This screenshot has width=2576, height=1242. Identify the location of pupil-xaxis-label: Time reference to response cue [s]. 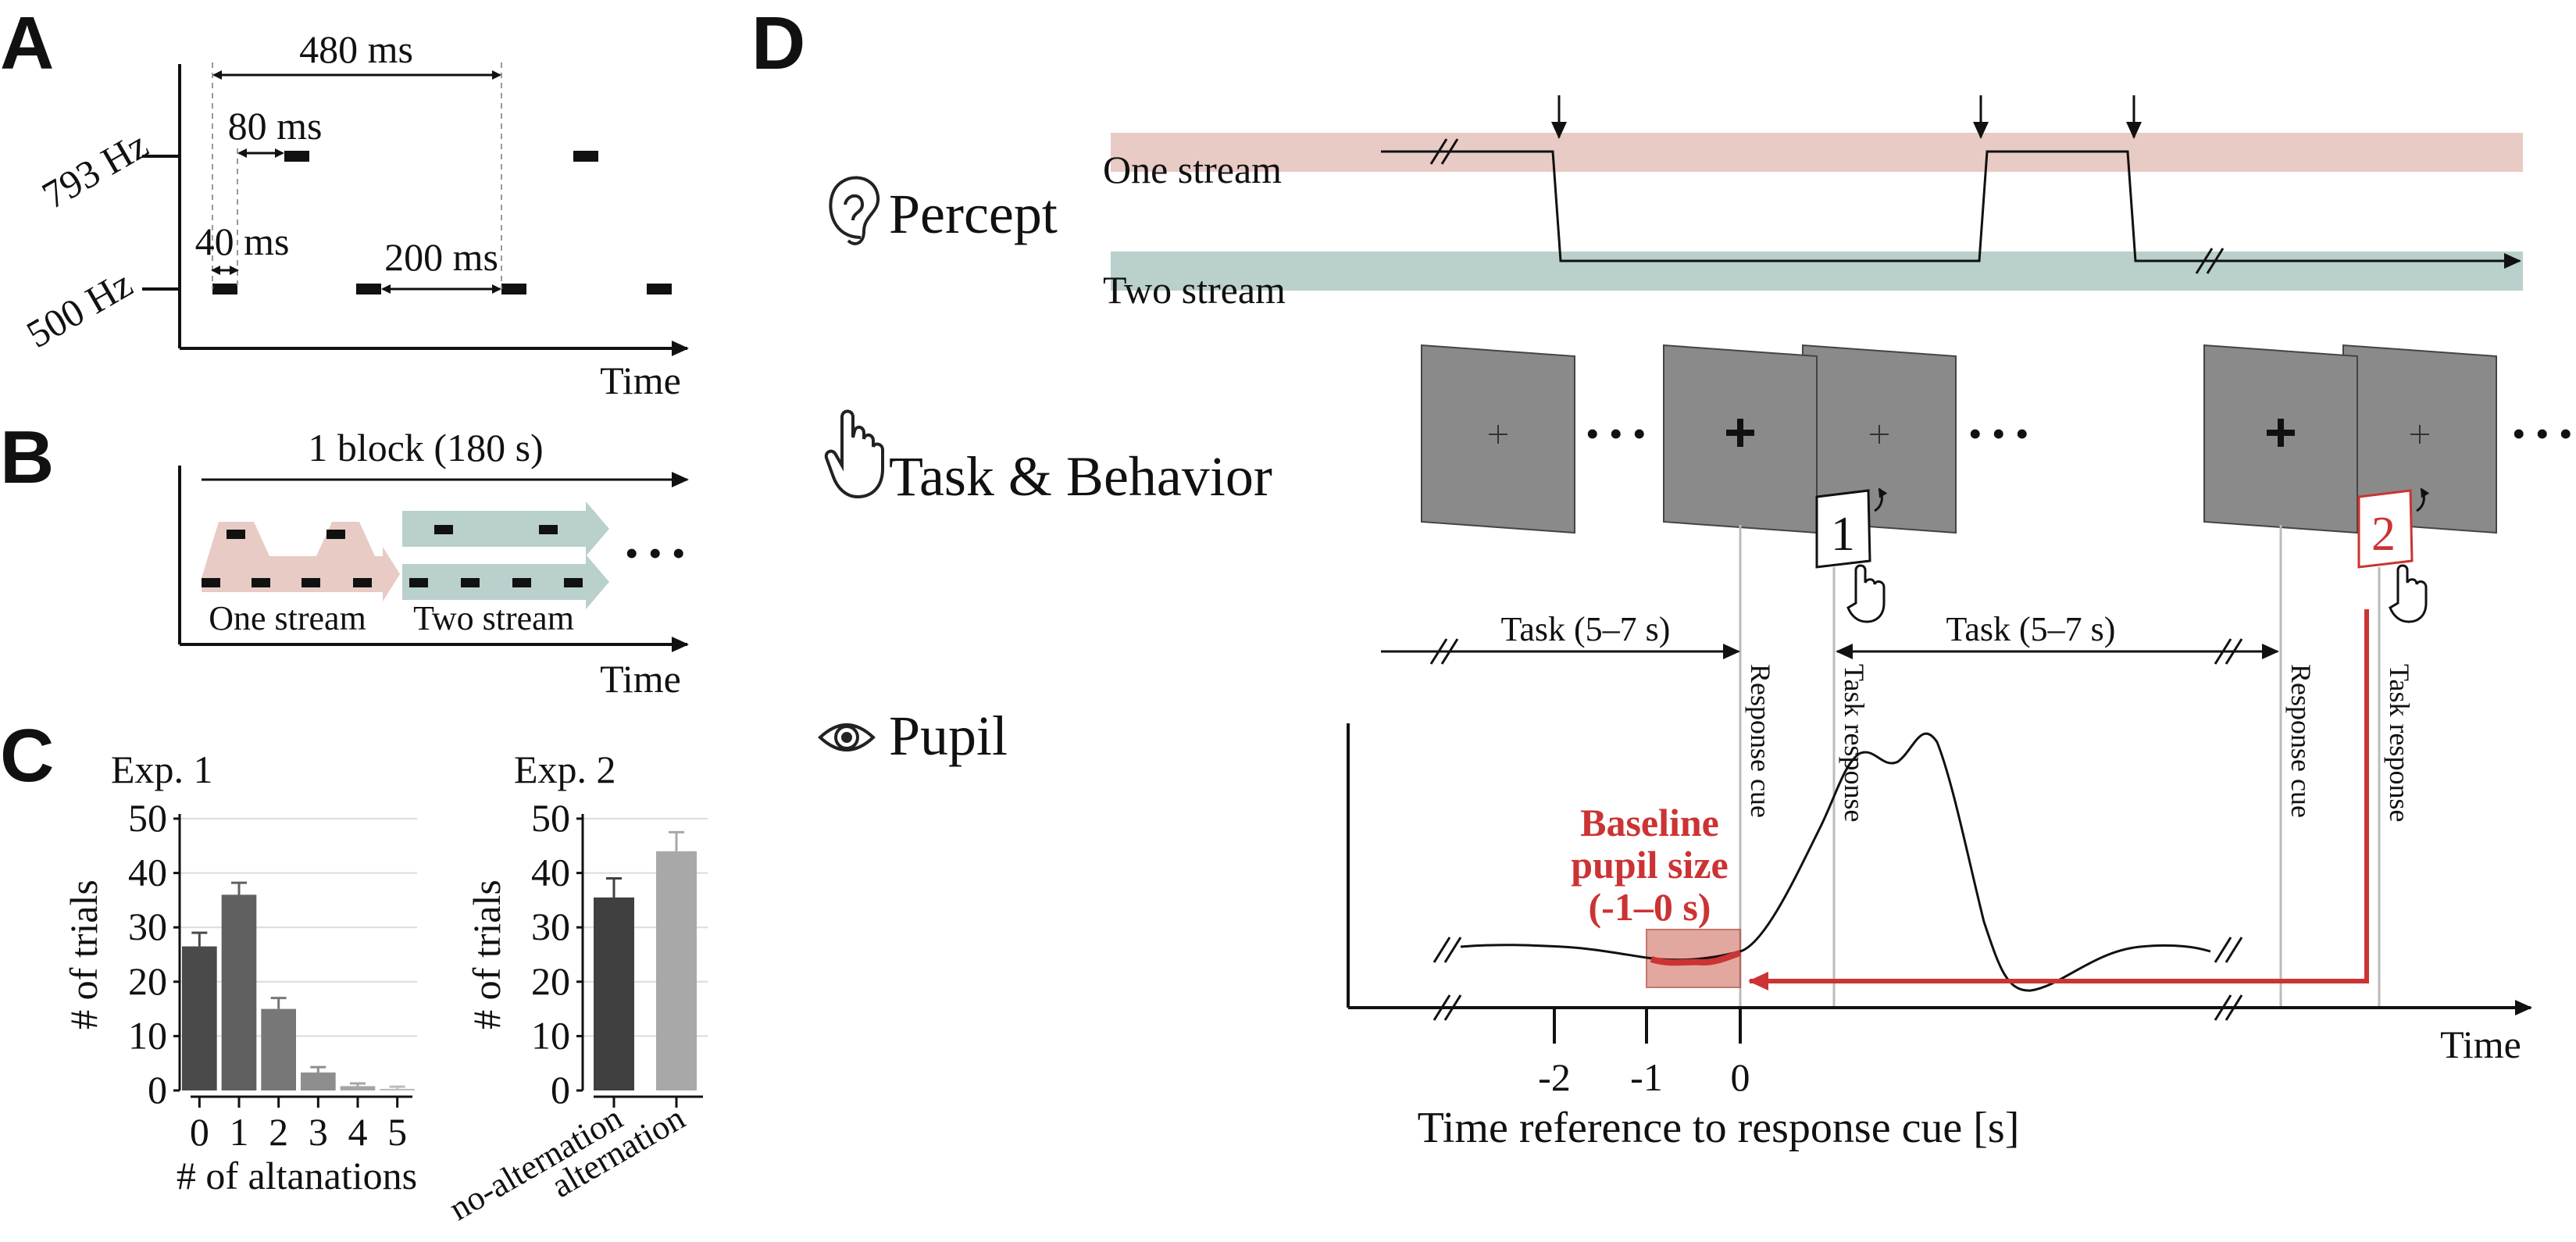
(1719, 1128).